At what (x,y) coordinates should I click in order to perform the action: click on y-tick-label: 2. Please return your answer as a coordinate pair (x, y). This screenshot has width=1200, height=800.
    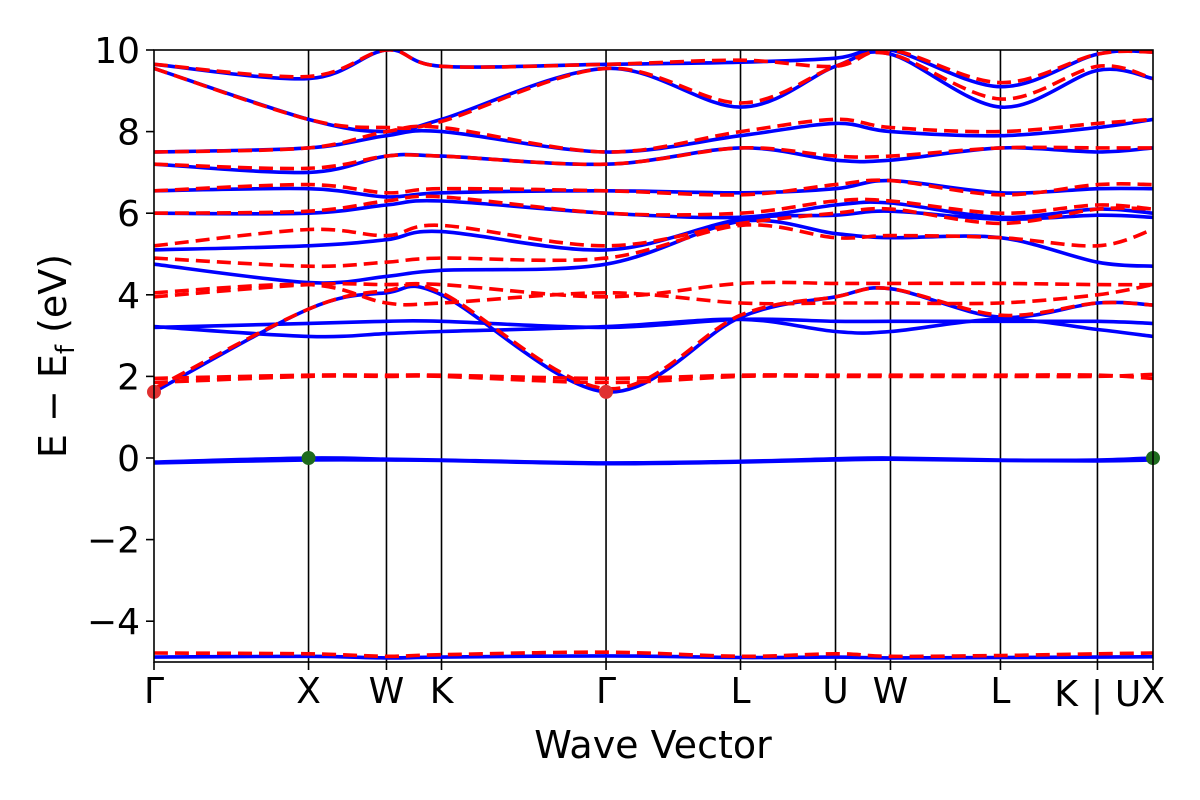
    Looking at the image, I should click on (128, 377).